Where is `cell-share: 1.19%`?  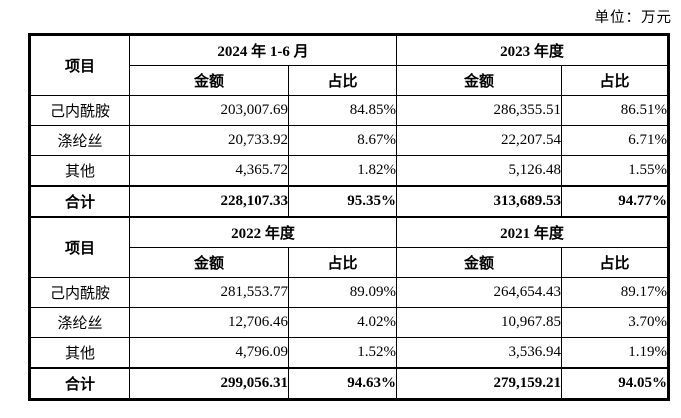
cell-share: 1.19% is located at coordinates (615, 353).